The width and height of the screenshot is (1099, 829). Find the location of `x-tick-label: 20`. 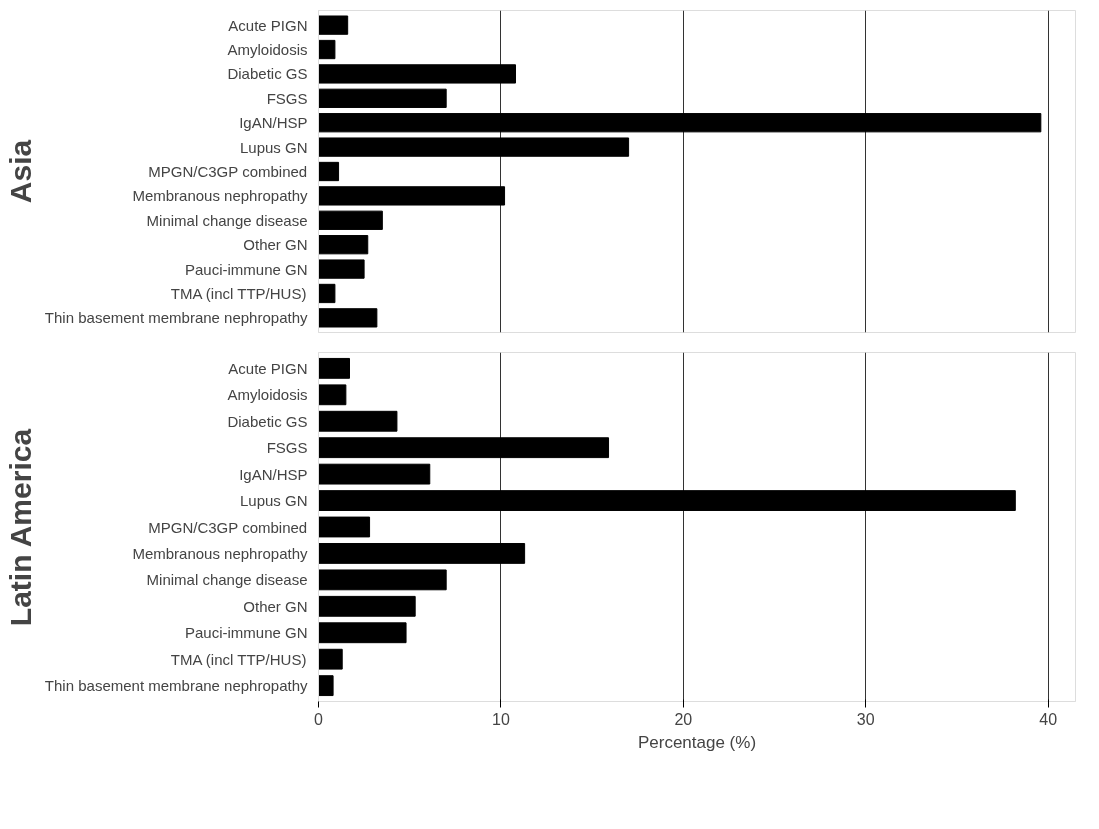

x-tick-label: 20 is located at coordinates (683, 719).